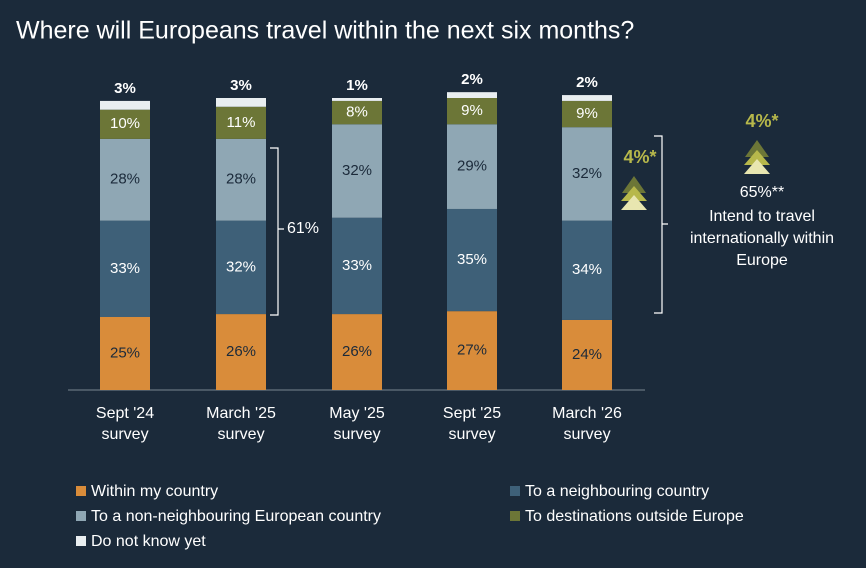 The width and height of the screenshot is (866, 568). What do you see at coordinates (148, 541) in the screenshot?
I see `legend-label: Do not know yet` at bounding box center [148, 541].